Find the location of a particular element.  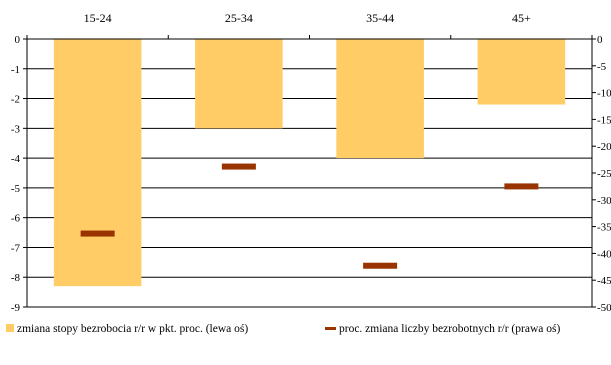

left-tick-label: -6 is located at coordinates (16, 219).